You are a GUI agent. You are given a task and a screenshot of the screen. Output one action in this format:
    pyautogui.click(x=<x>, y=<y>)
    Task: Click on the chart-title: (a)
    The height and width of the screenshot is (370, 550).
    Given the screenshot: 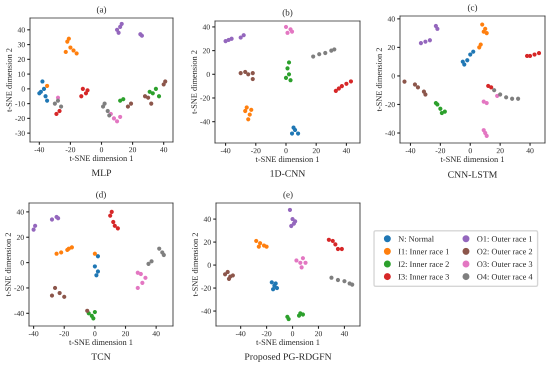 What is the action you would take?
    pyautogui.click(x=101, y=10)
    